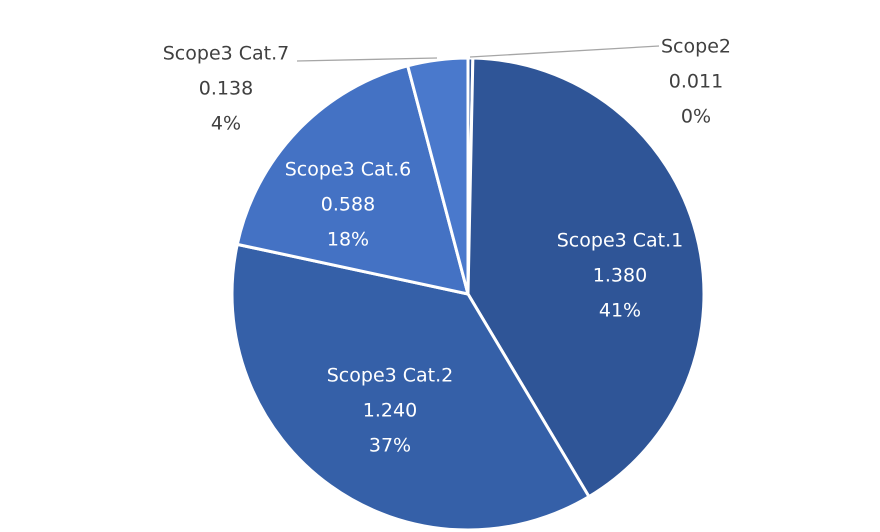 The width and height of the screenshot is (880, 532). What do you see at coordinates (226, 54) in the screenshot?
I see `label-name: Scope3 Cat.7` at bounding box center [226, 54].